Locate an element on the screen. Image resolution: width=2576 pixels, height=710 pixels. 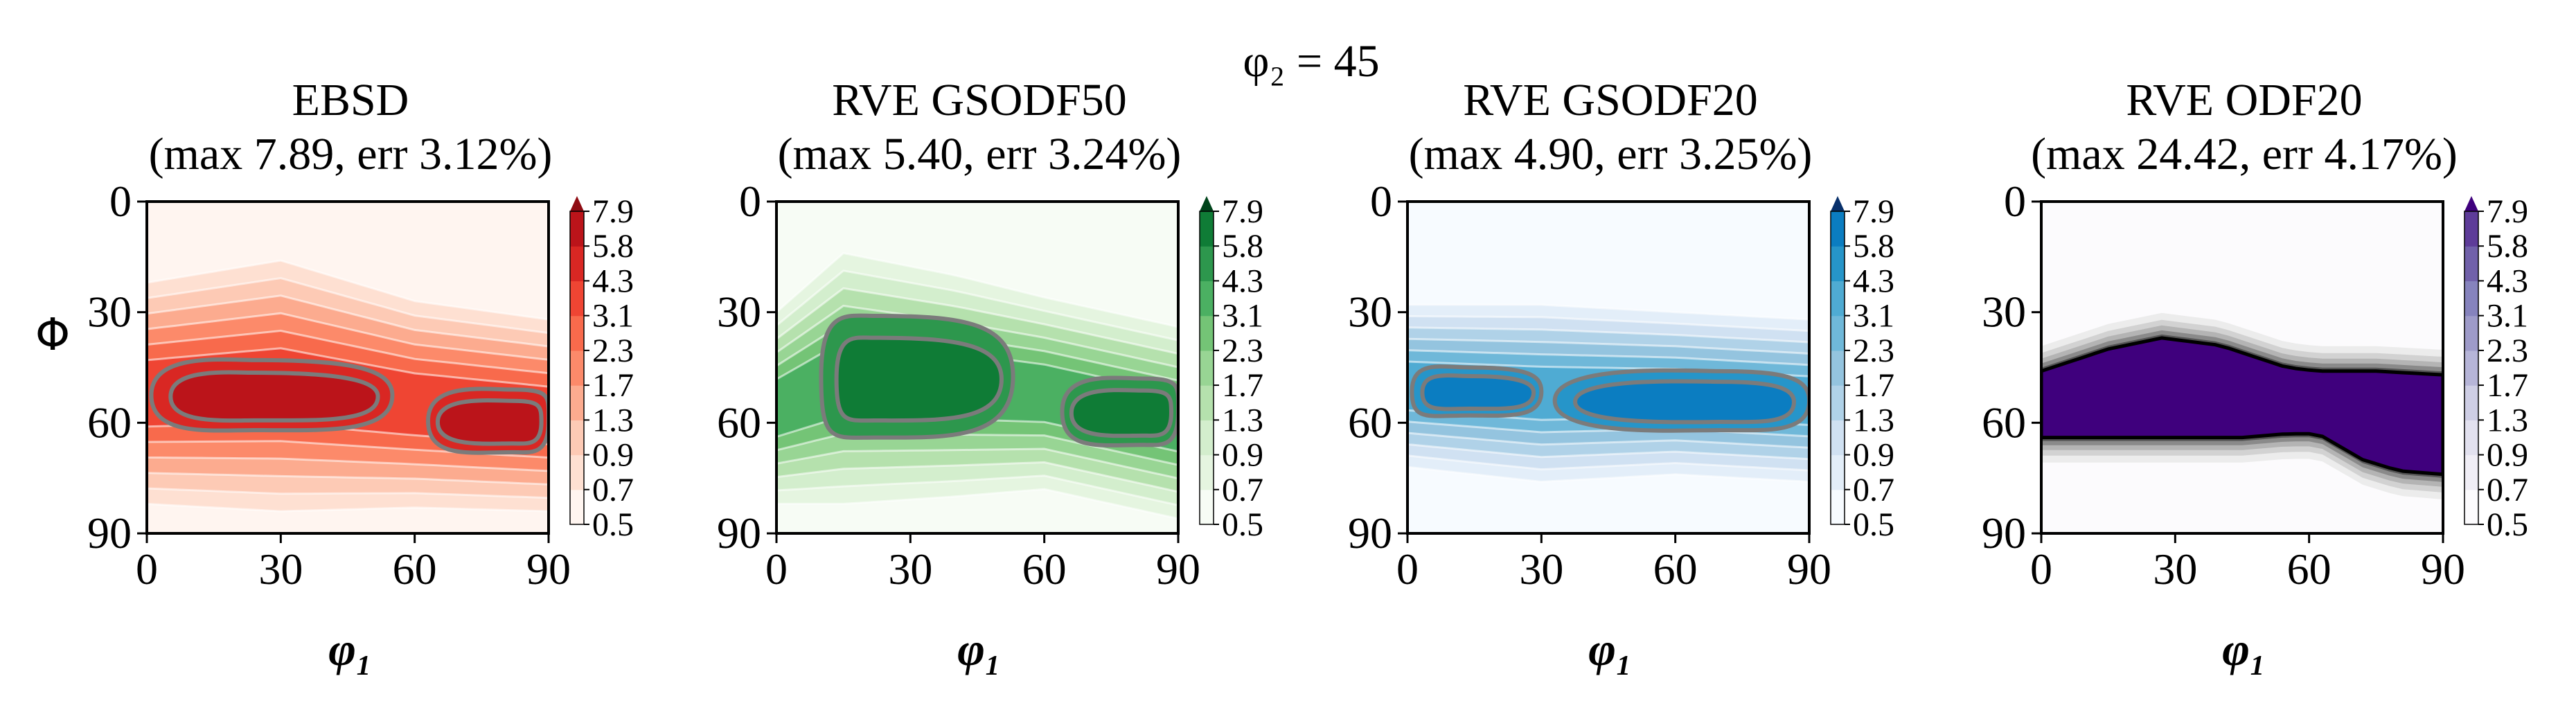
colorbar-tick-label: 1.7 is located at coordinates (1873, 385).